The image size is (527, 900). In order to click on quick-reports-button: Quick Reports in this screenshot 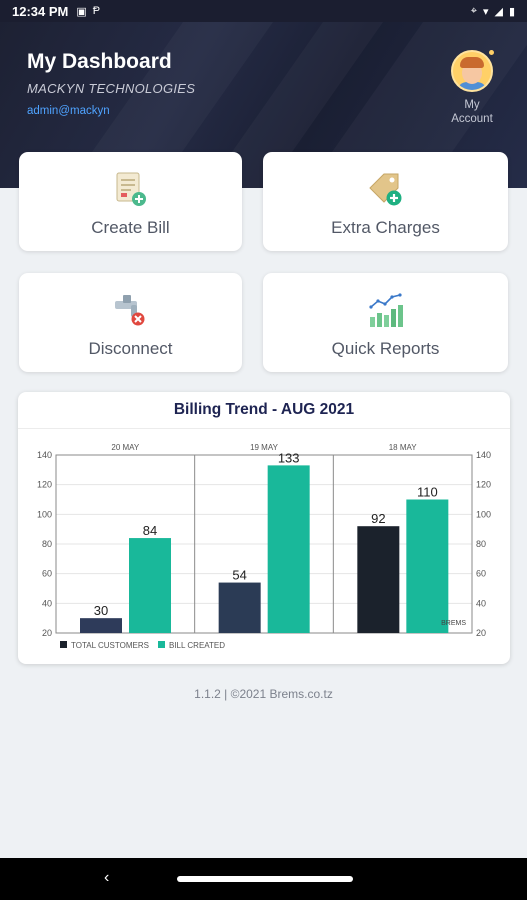, I will do `click(385, 322)`.